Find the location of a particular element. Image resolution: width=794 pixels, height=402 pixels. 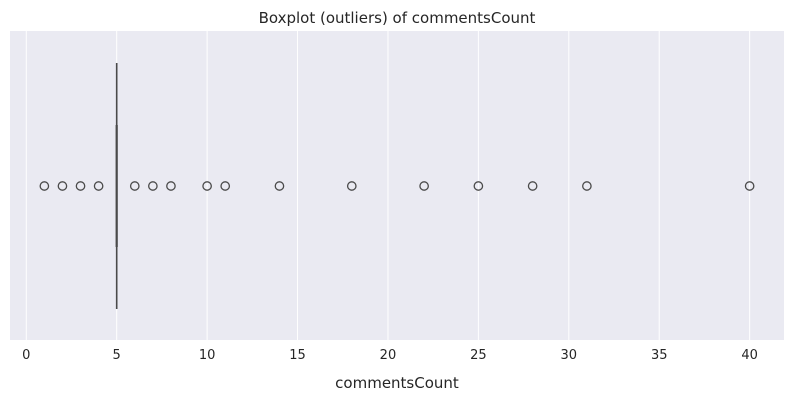

x-tick-label: 0 is located at coordinates (26, 355).